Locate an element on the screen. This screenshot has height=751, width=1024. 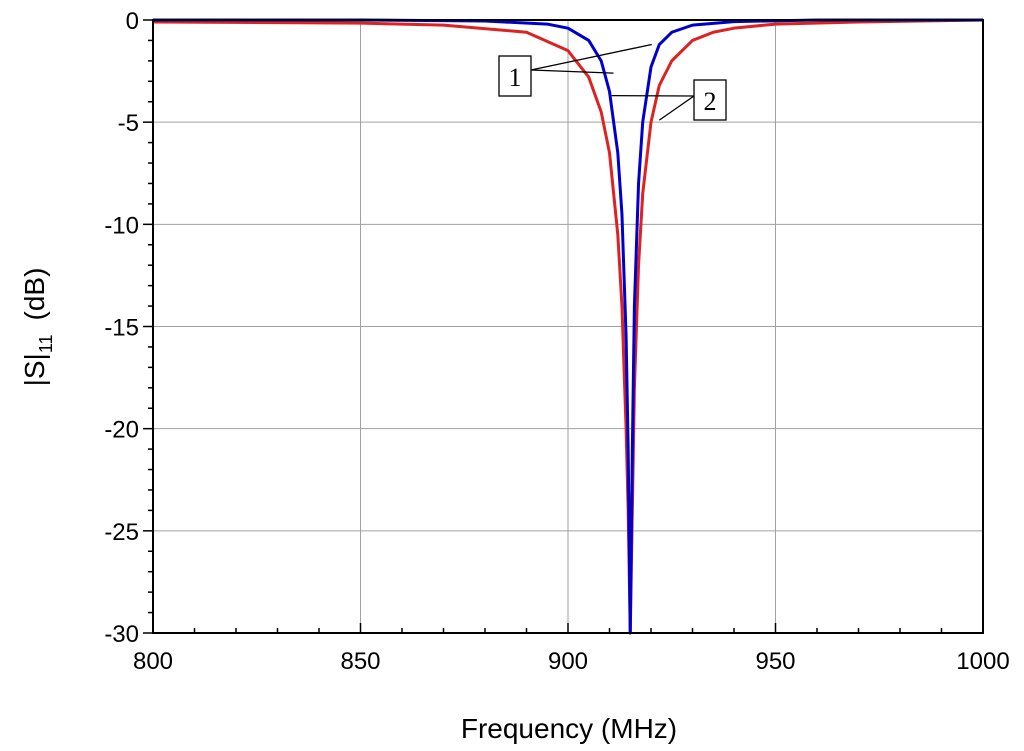
y-axis-title-main: |S| is located at coordinates (34, 369).